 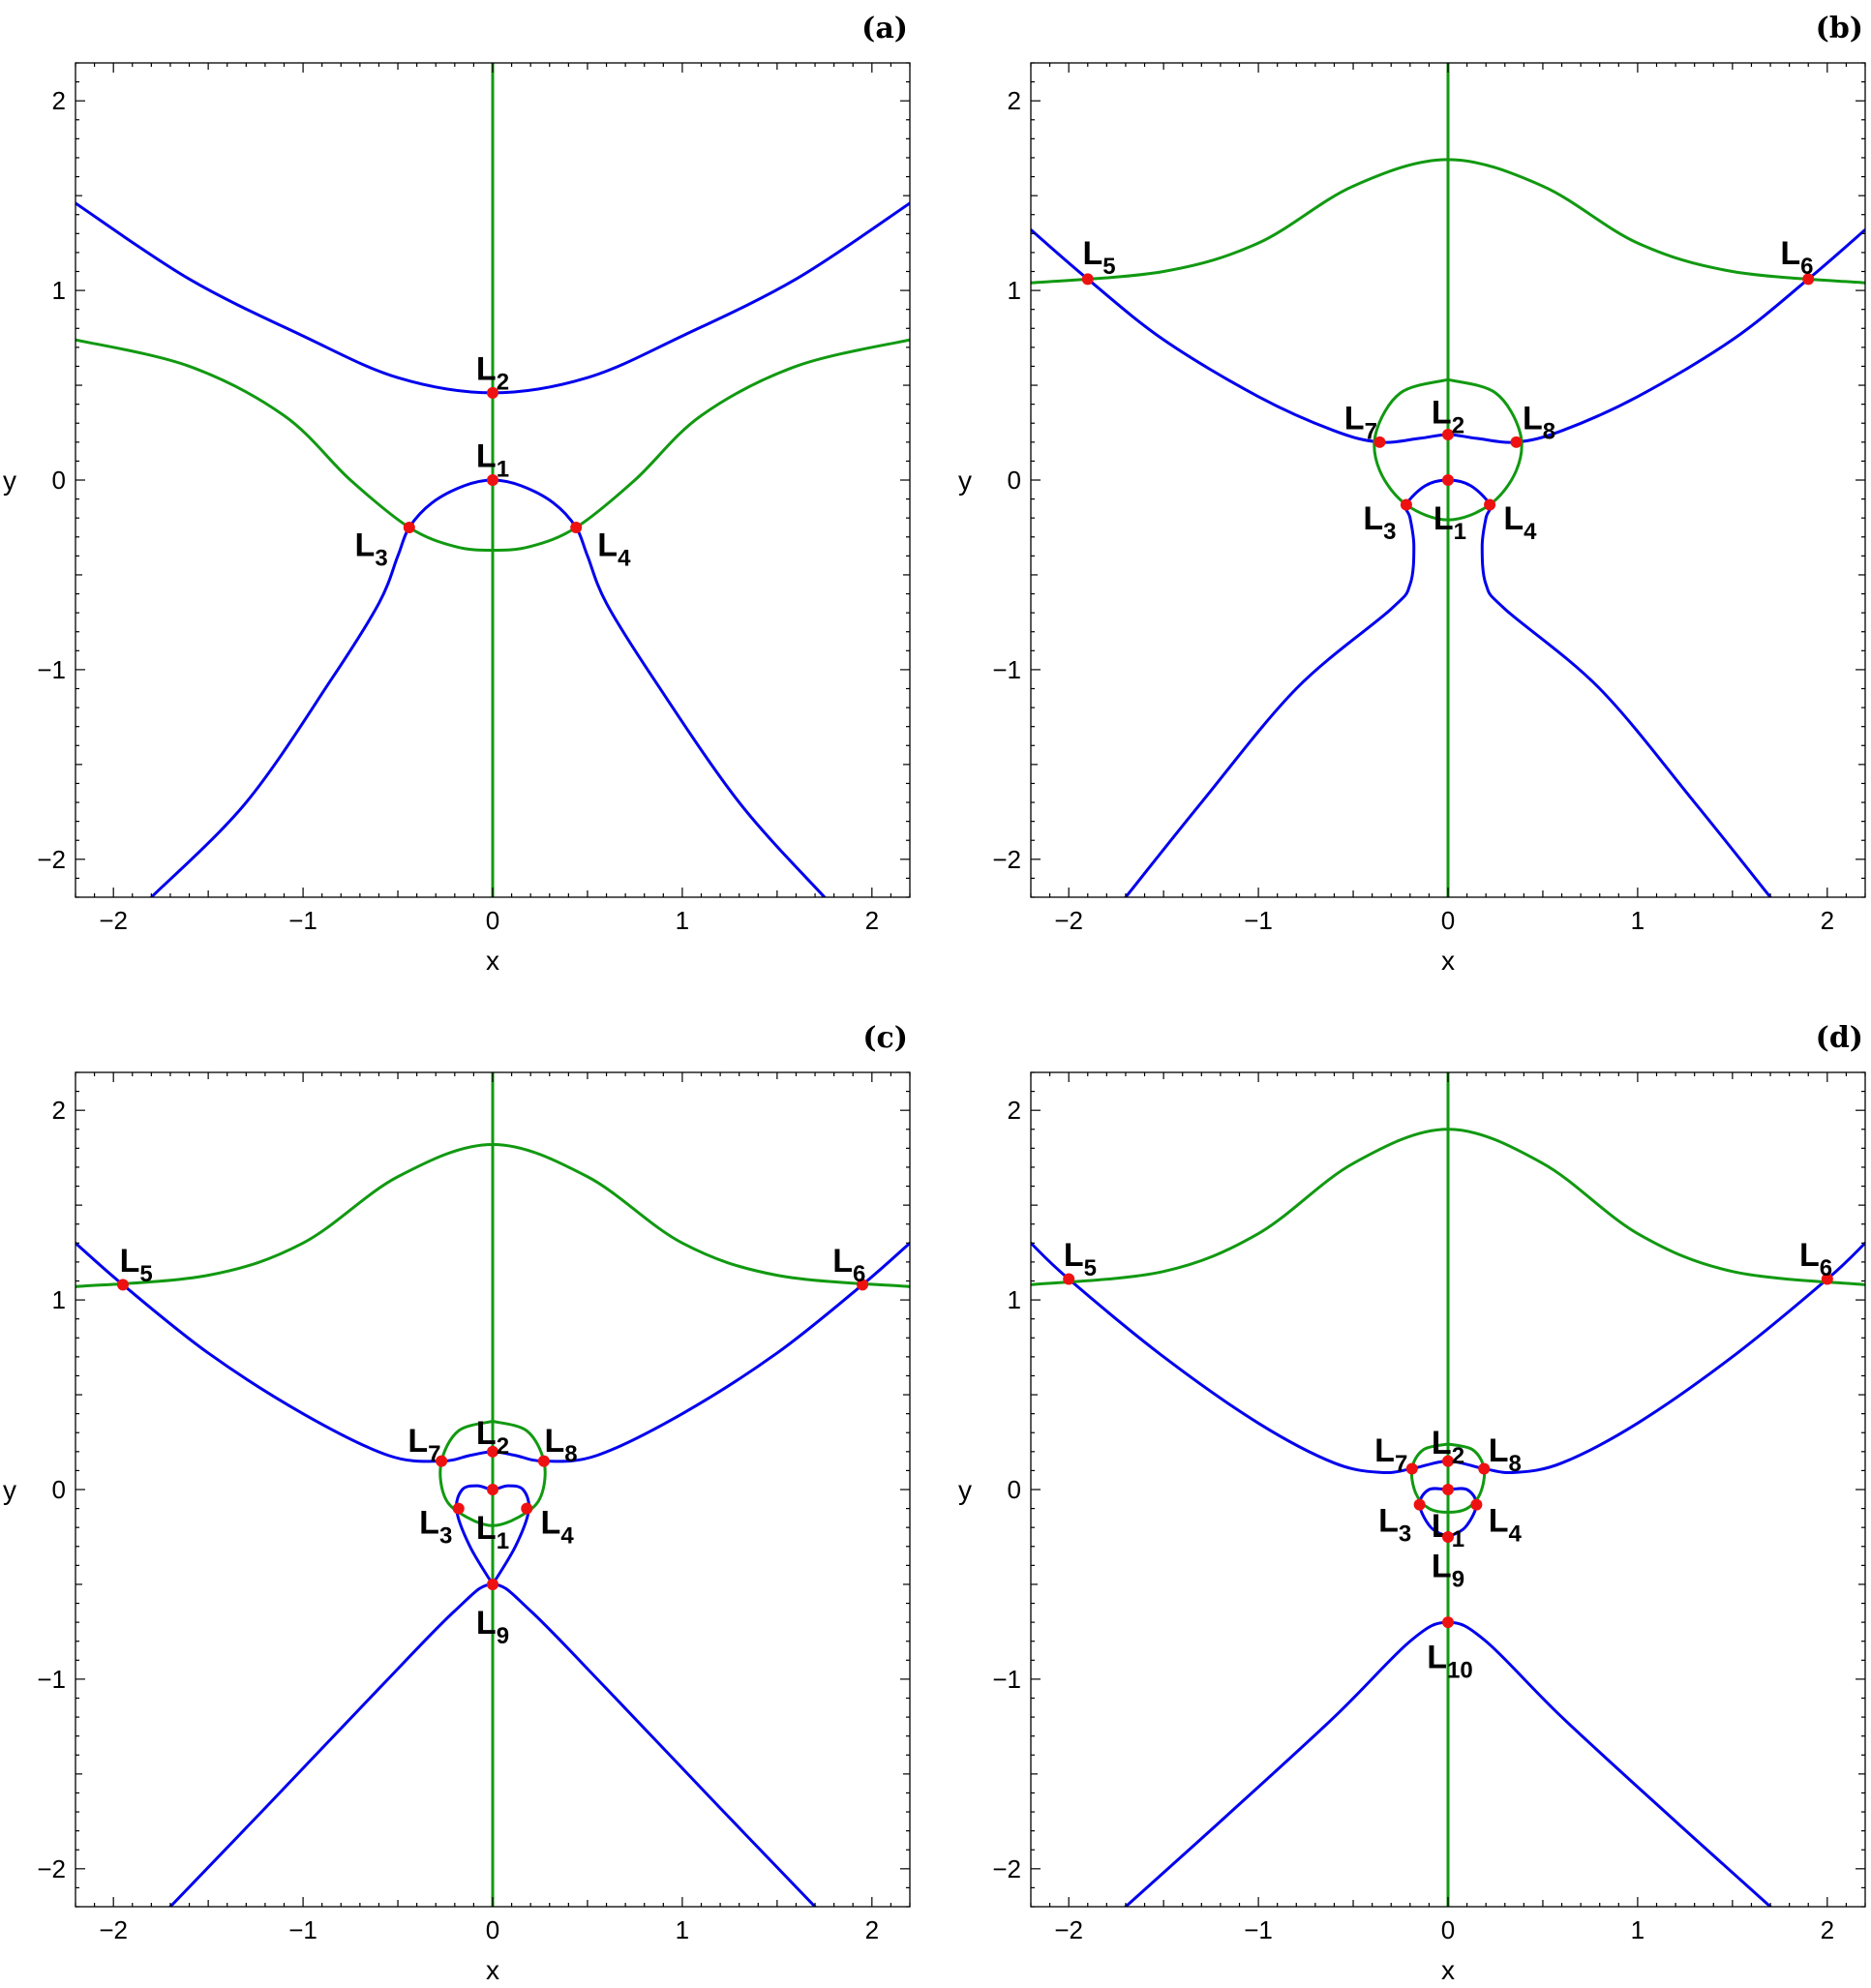 I want to click on y-tick-label: 0, so click(x=59, y=480).